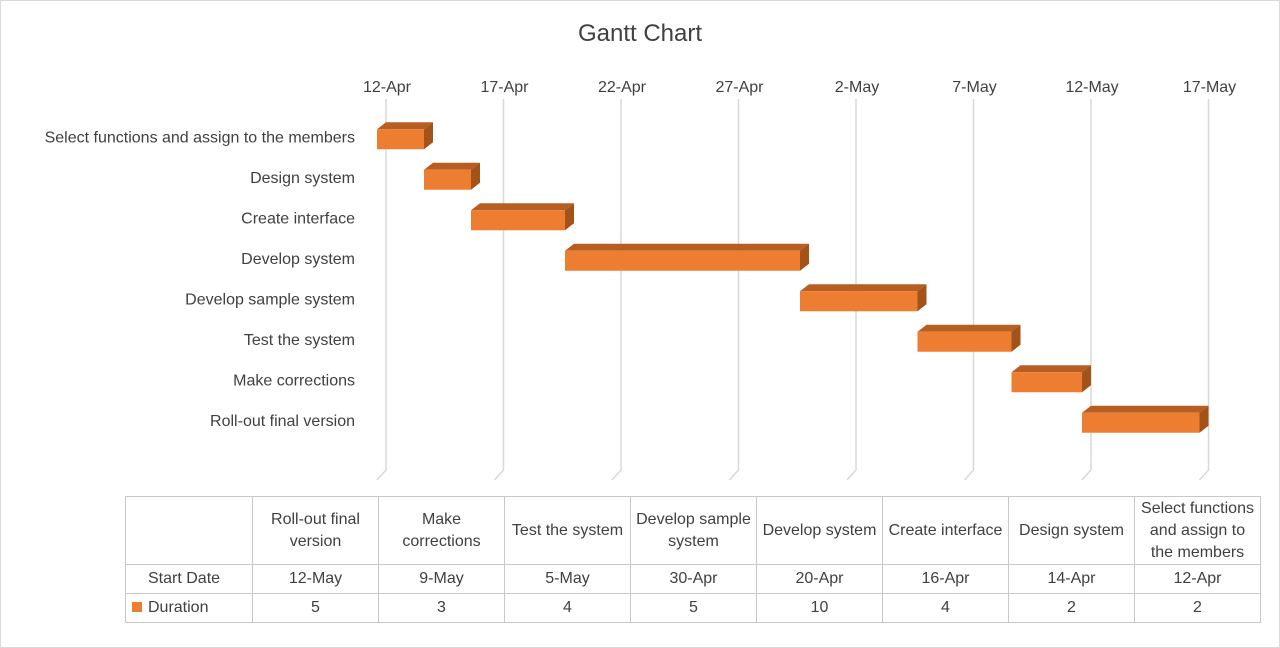 The height and width of the screenshot is (648, 1280). I want to click on x-tick-label: 17-May, so click(1209, 87).